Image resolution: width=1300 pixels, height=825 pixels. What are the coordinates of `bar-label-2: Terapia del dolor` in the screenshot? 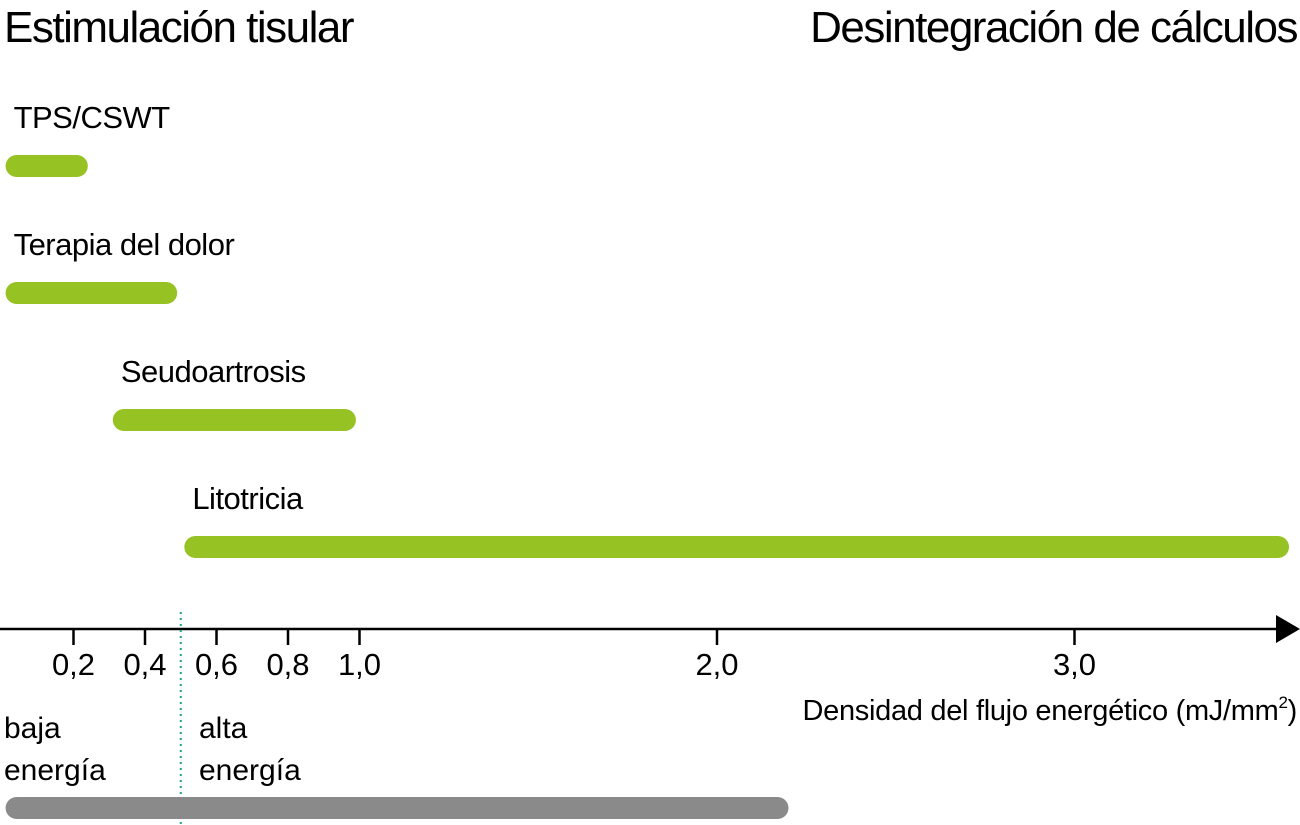 It's located at (124, 244).